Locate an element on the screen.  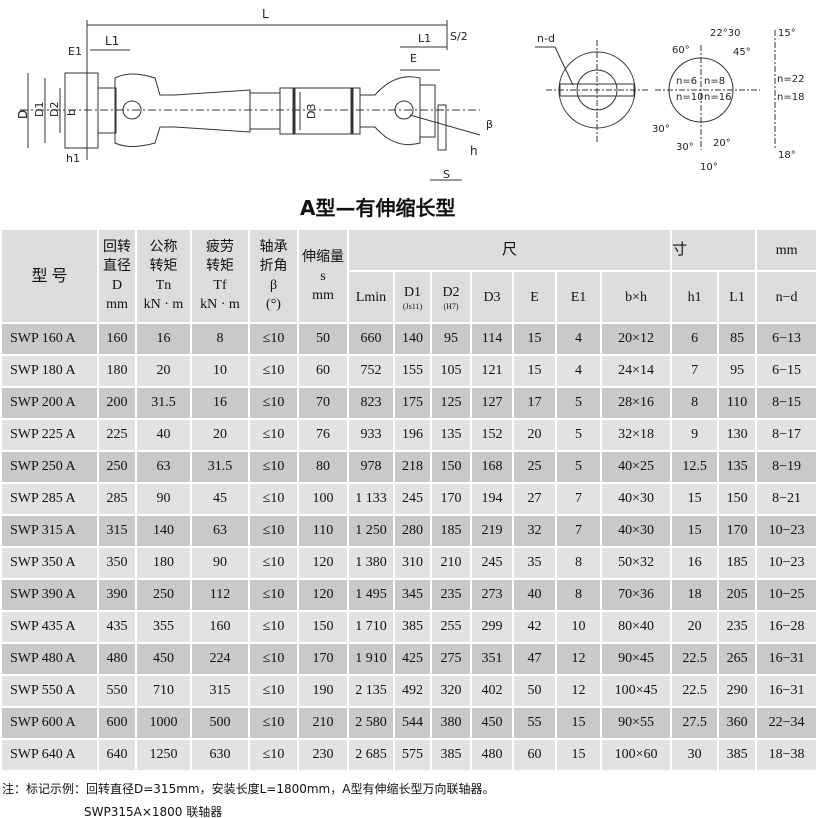
table-cell: 425 is located at coordinates (412, 659).